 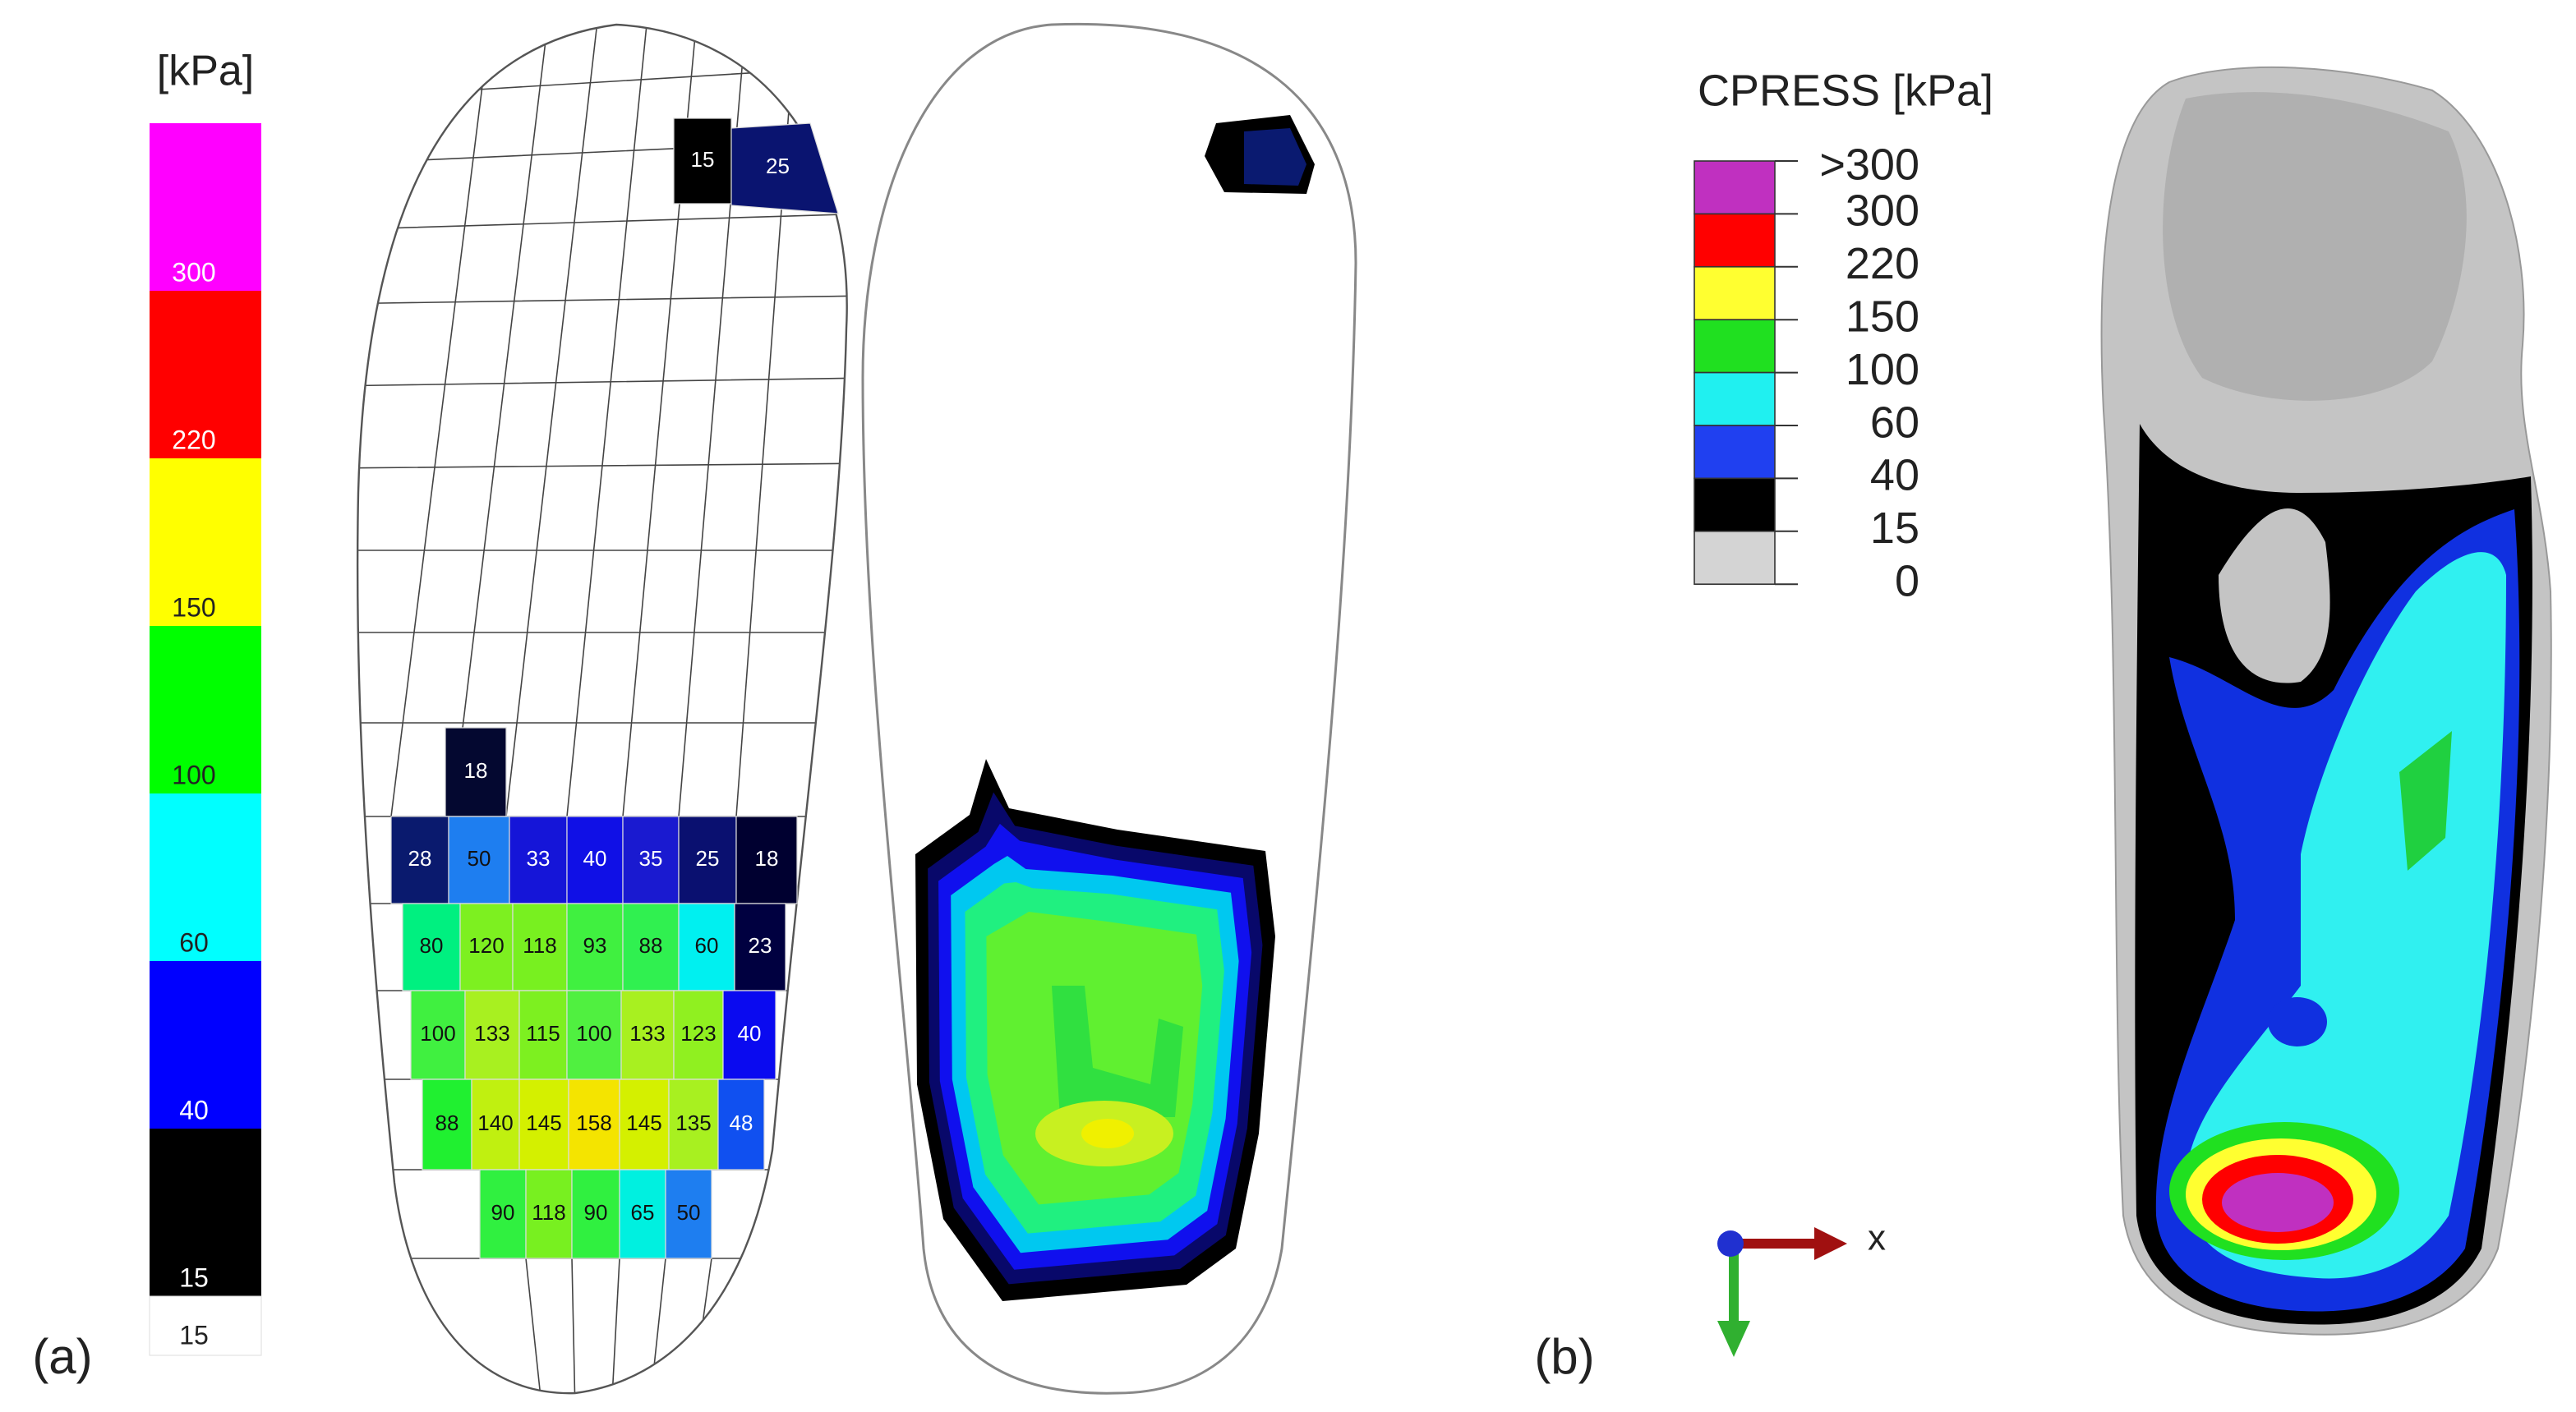 I want to click on cell-value: 140, so click(x=495, y=1123).